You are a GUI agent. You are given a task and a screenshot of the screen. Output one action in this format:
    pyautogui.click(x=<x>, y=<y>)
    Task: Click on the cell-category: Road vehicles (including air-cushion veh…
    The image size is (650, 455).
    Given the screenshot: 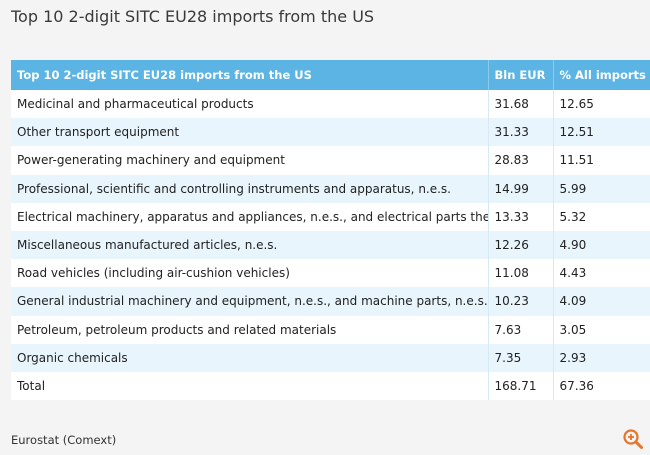 What is the action you would take?
    pyautogui.click(x=250, y=273)
    